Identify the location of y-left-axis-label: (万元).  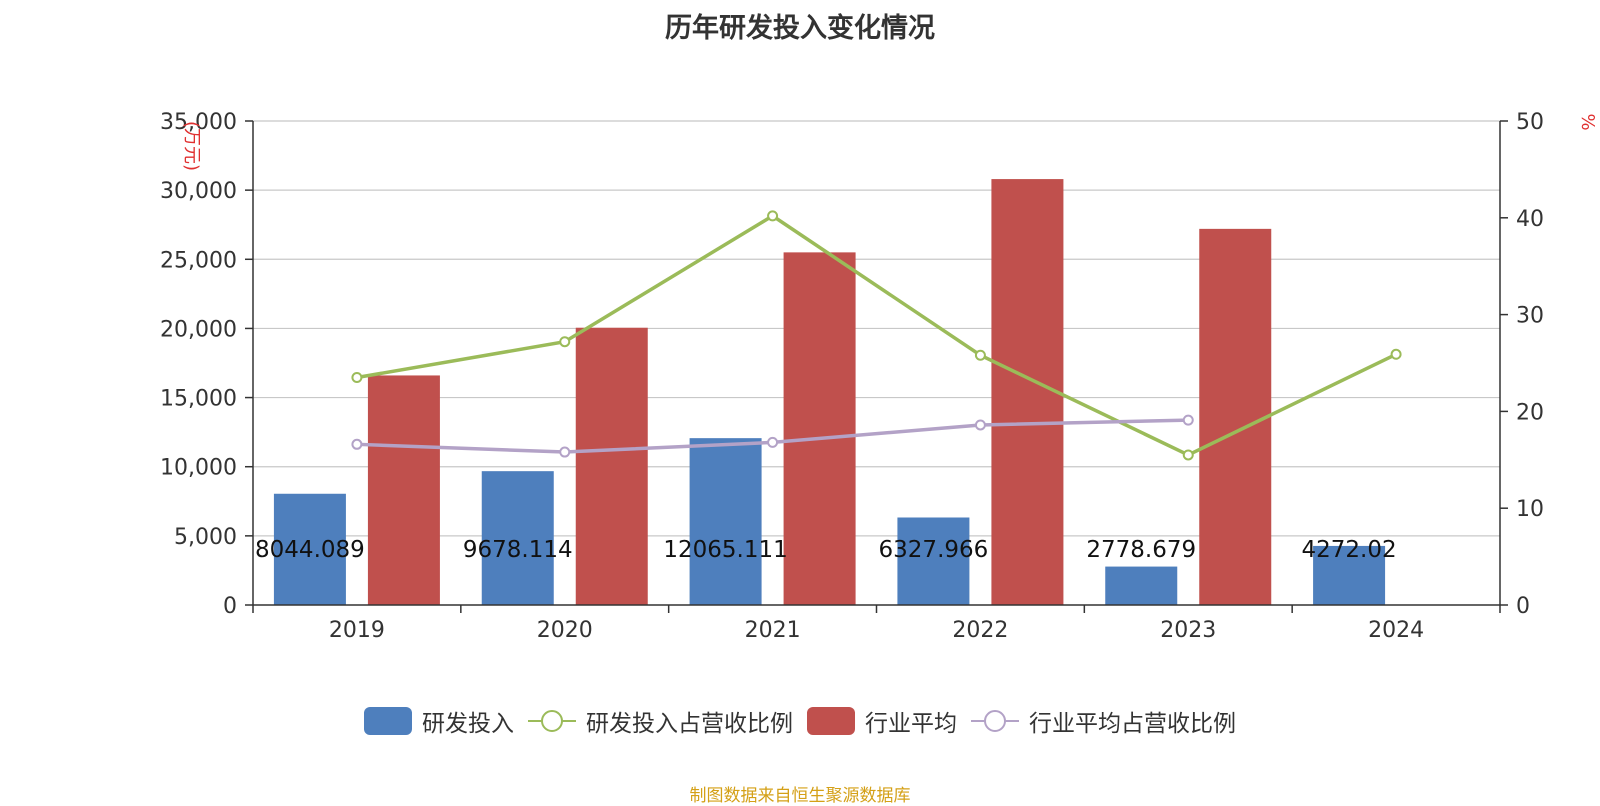
(191, 146).